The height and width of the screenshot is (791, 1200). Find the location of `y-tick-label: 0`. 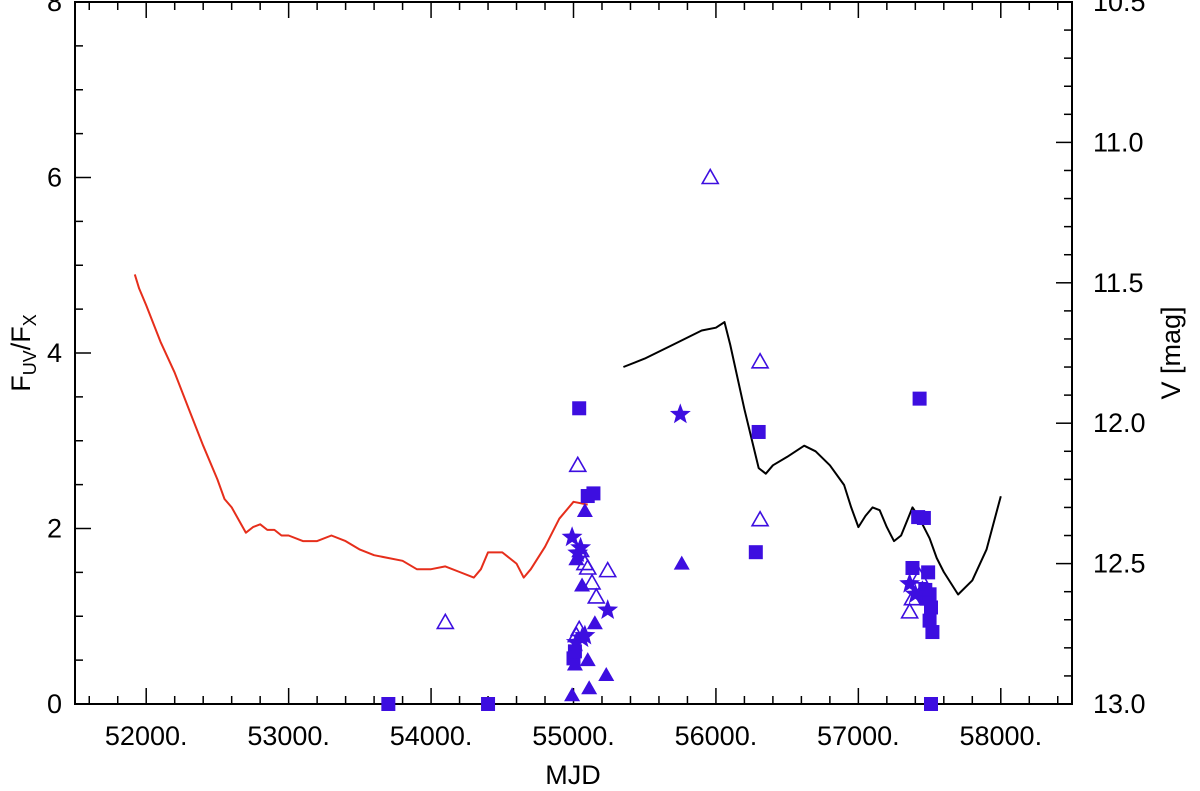

y-tick-label: 0 is located at coordinates (54, 704).